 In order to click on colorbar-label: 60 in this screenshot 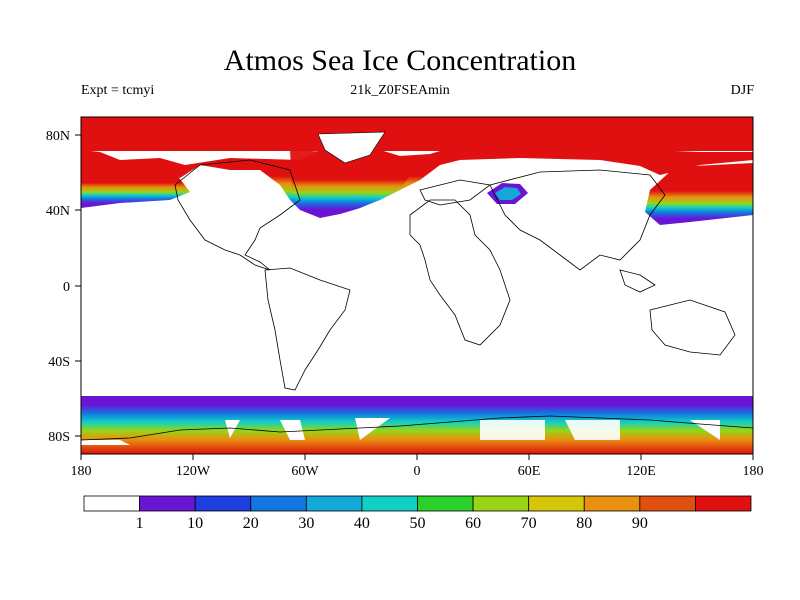, I will do `click(473, 523)`.